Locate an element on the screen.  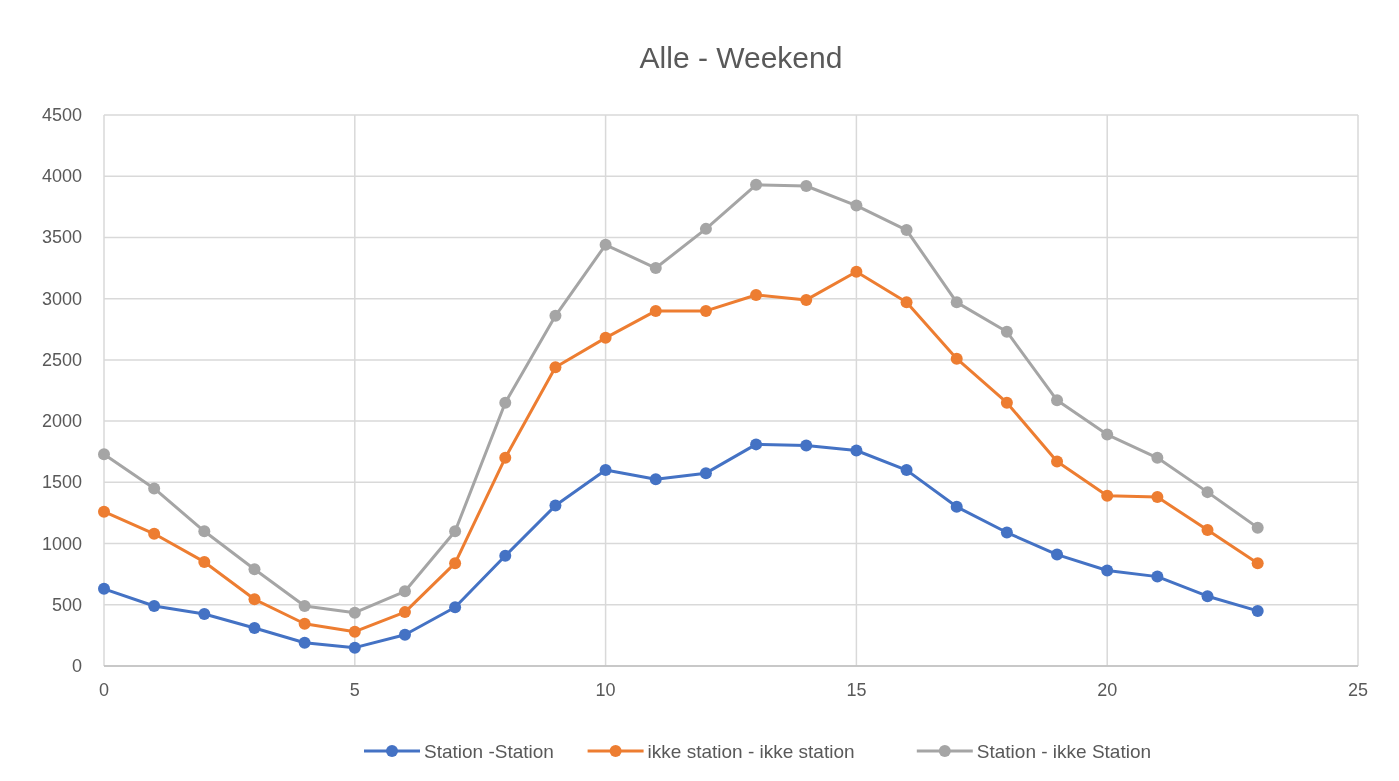
y-tick-label: 2000 is located at coordinates (61, 421).